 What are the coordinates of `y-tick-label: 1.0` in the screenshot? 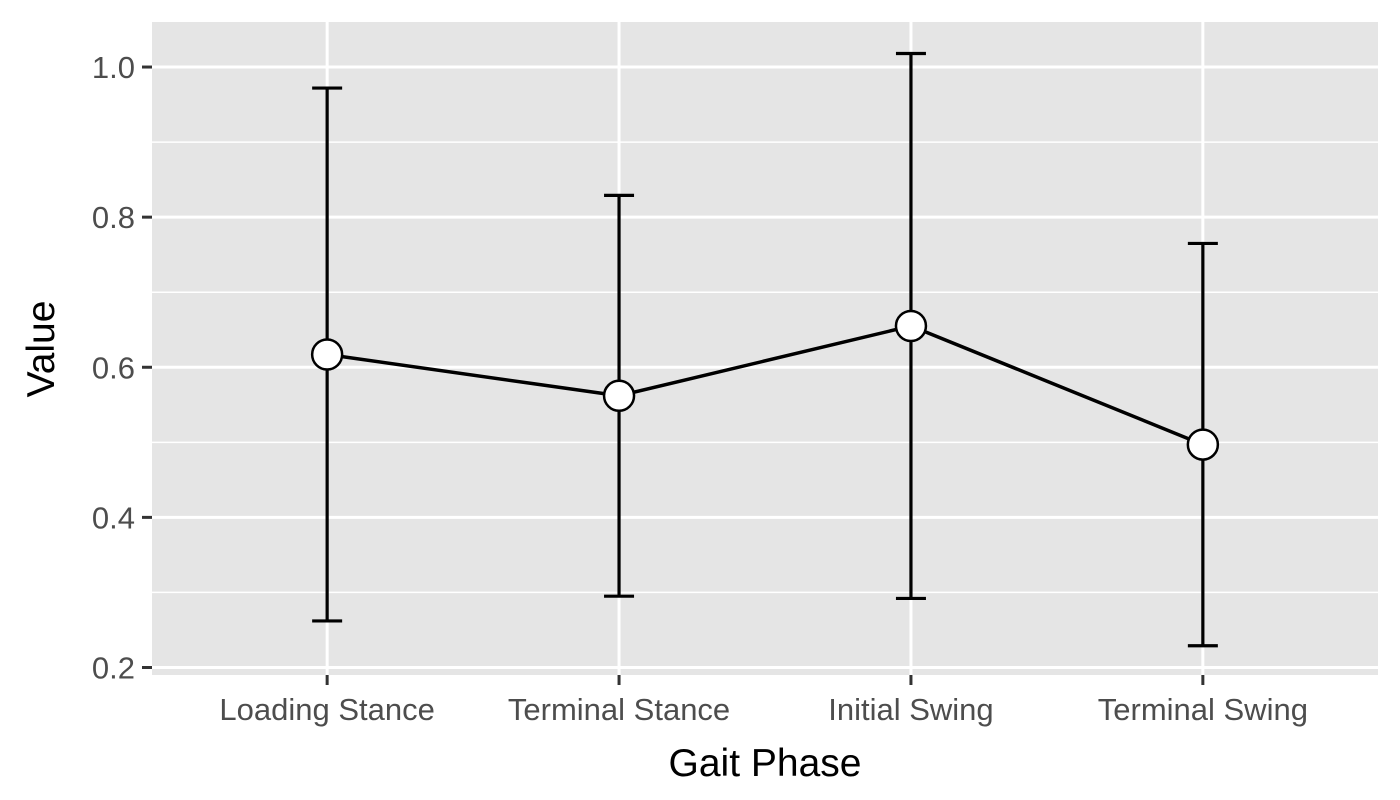 It's located at (113, 67).